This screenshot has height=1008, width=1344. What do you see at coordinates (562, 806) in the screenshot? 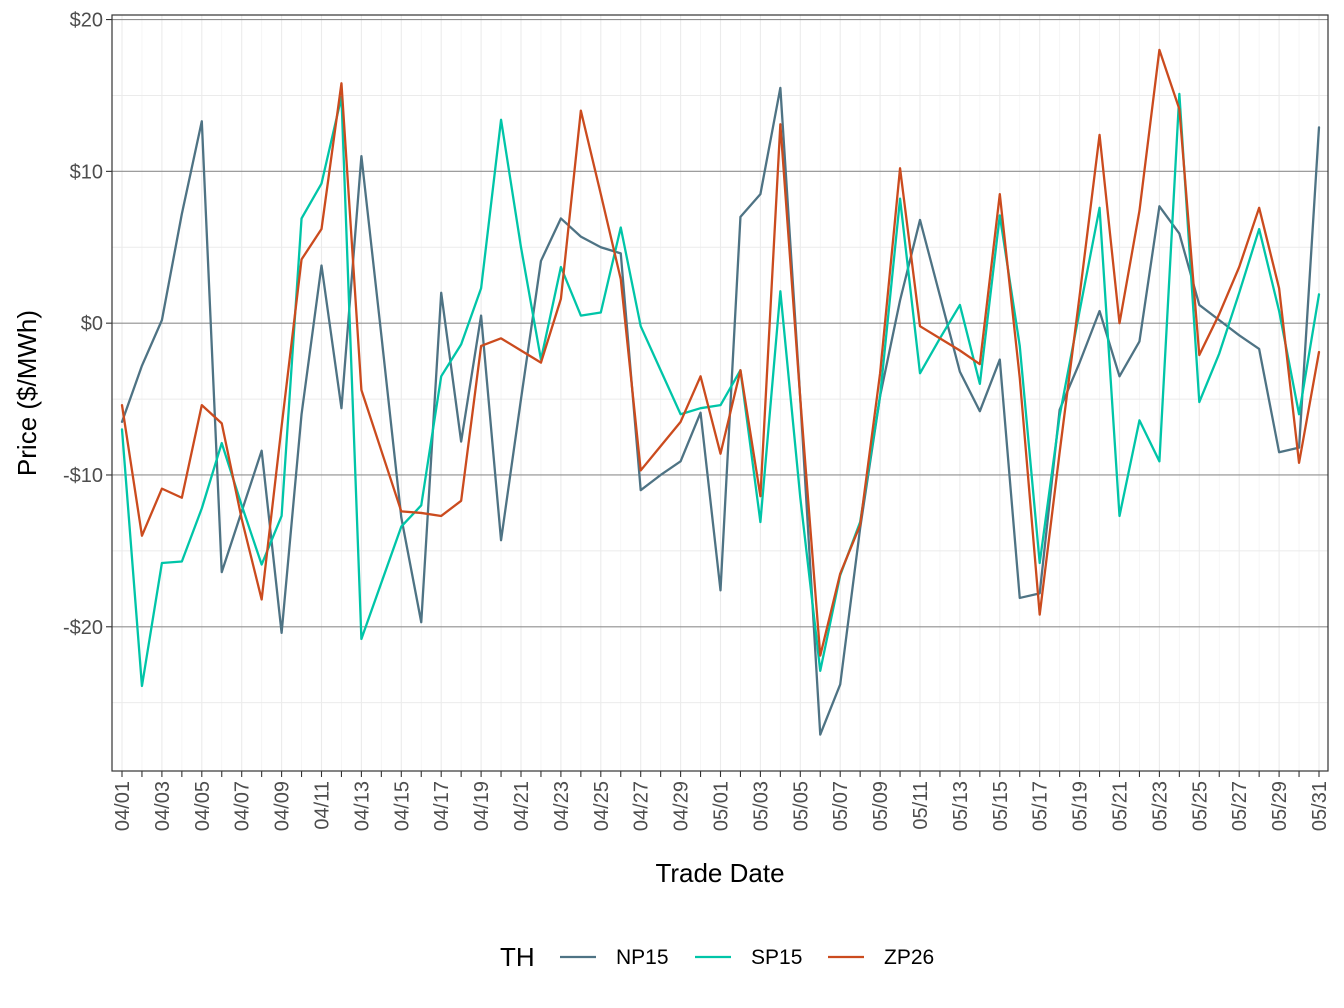
I see `x-tick-label: 04/23` at bounding box center [562, 806].